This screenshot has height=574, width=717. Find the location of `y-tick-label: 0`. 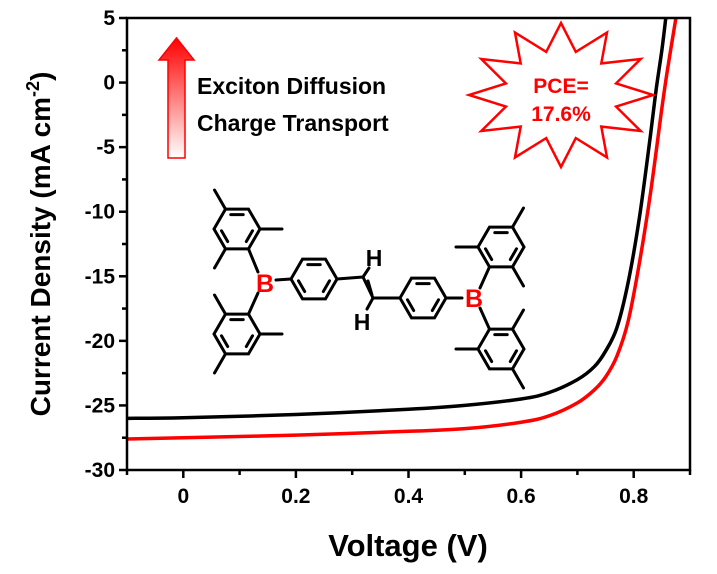

y-tick-label: 0 is located at coordinates (109, 83).